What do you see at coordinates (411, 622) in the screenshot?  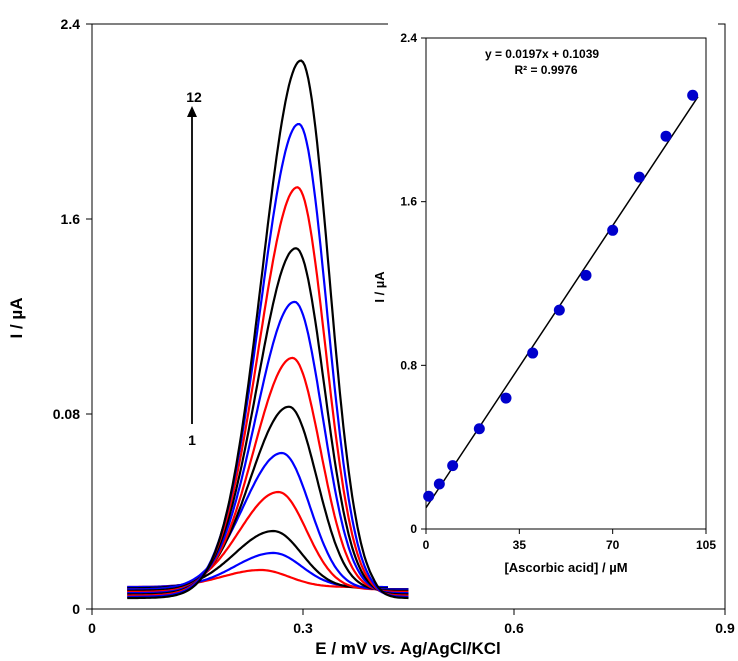 I see `main-x-ticks: 0 0.3 0.6 0.9` at bounding box center [411, 622].